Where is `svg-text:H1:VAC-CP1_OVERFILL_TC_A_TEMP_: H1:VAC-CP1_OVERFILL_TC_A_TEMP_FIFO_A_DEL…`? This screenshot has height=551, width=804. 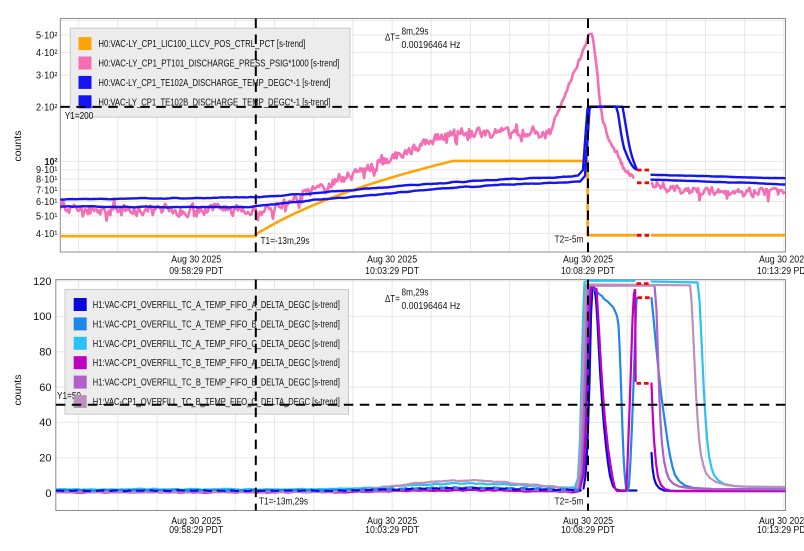
svg-text:H1:VAC-CP1_OVERFILL_TC_A_TEMP_: H1:VAC-CP1_OVERFILL_TC_A_TEMP_FIFO_A_DEL… is located at coordinates (216, 305).